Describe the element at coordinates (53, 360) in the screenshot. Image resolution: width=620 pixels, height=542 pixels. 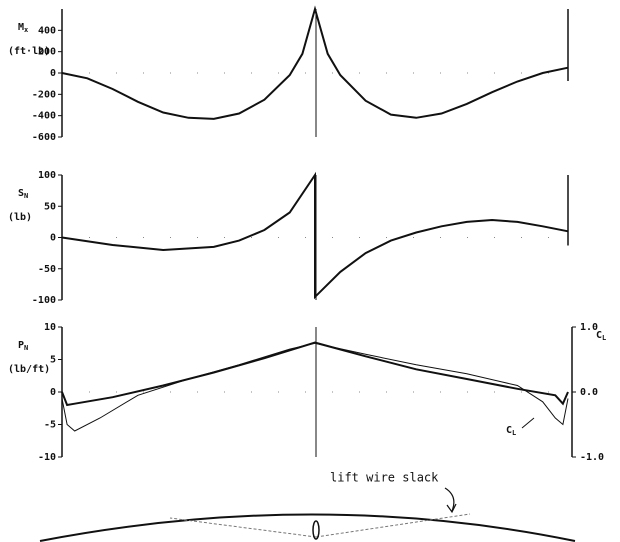
I see `y-tick-label: 5` at that location.